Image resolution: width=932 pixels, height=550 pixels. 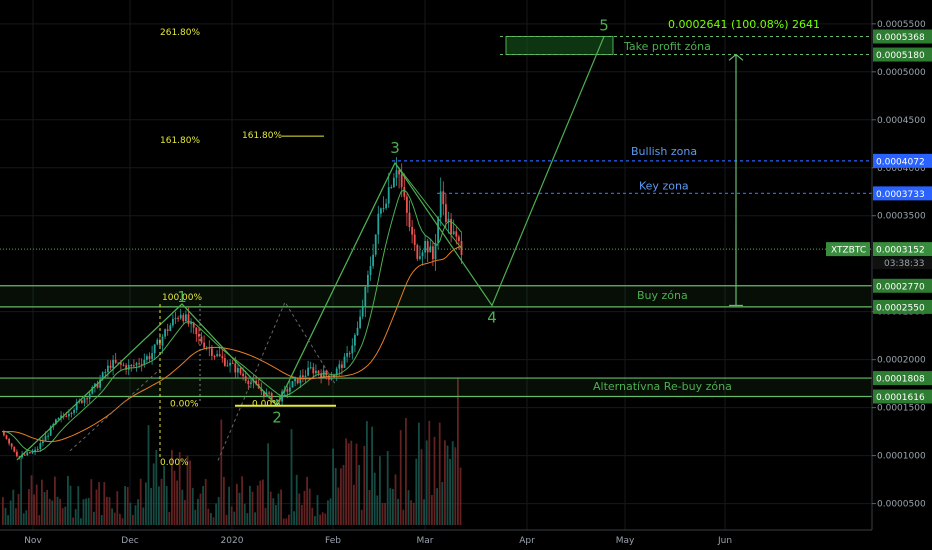 What do you see at coordinates (436, 537) in the screenshot?
I see `time-axis: Nov Dec 2020 Feb Mar Apr May Jun` at bounding box center [436, 537].